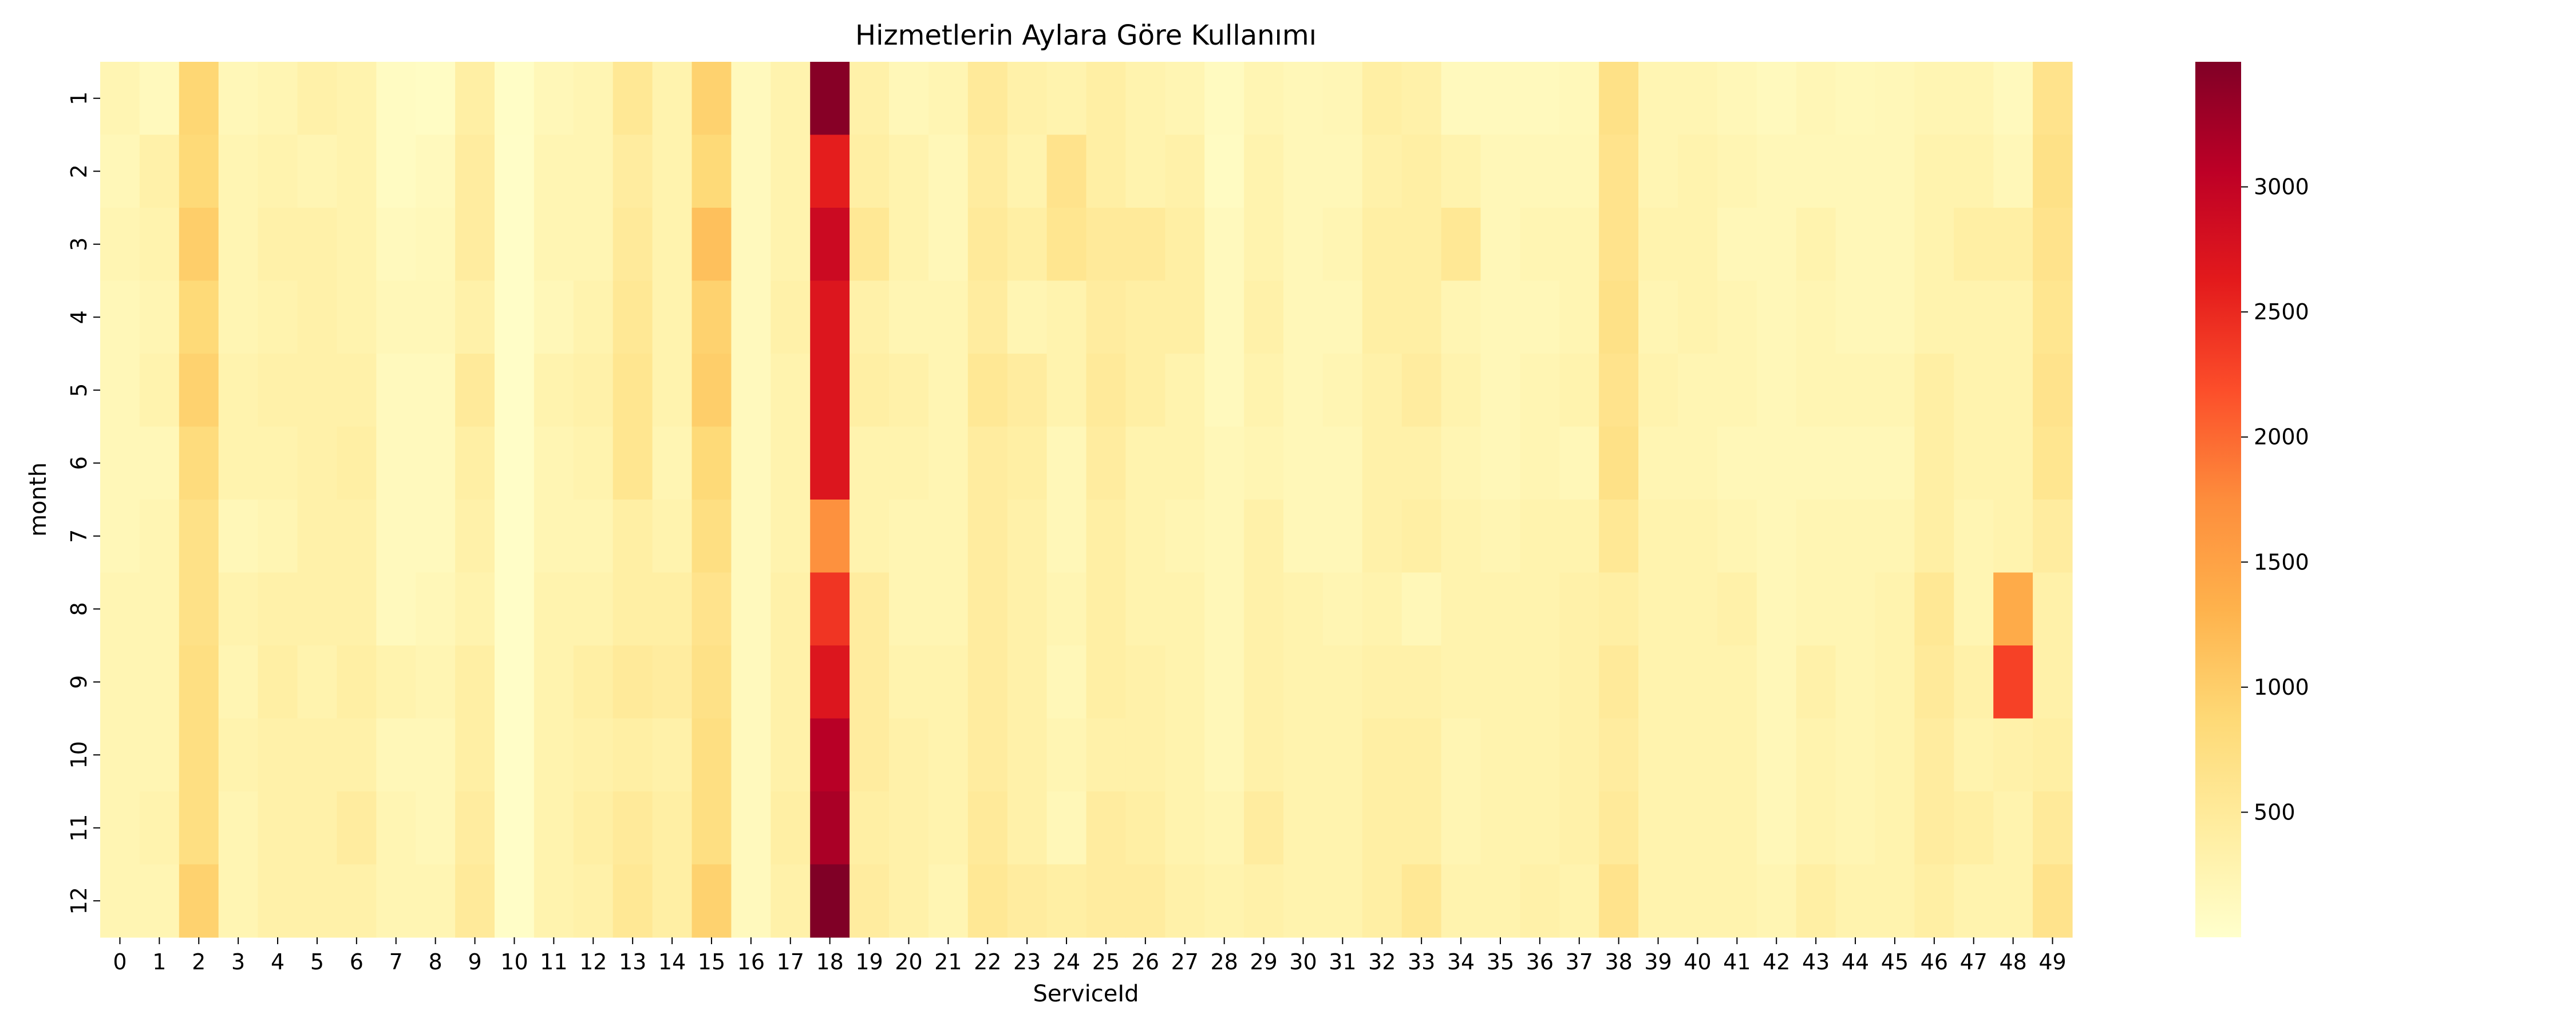 The height and width of the screenshot is (1030, 2576). I want to click on y-tick-label: 8, so click(79, 609).